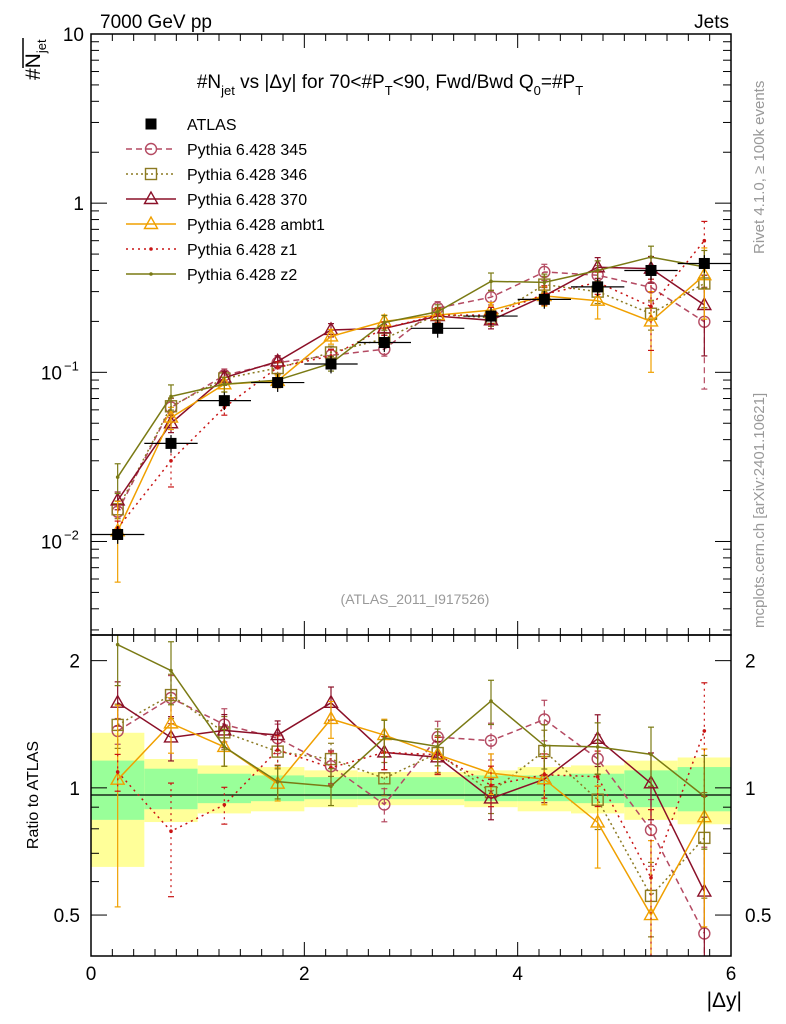  What do you see at coordinates (78, 204) in the screenshot?
I see `y-tick-label-1: 1` at bounding box center [78, 204].